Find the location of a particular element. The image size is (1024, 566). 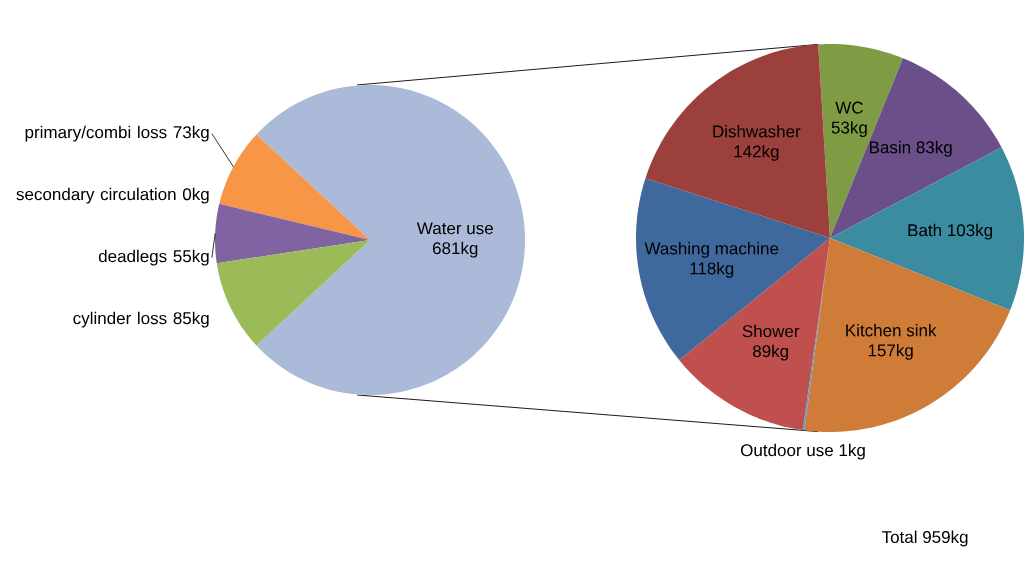

data-label: 142kg is located at coordinates (756, 153).